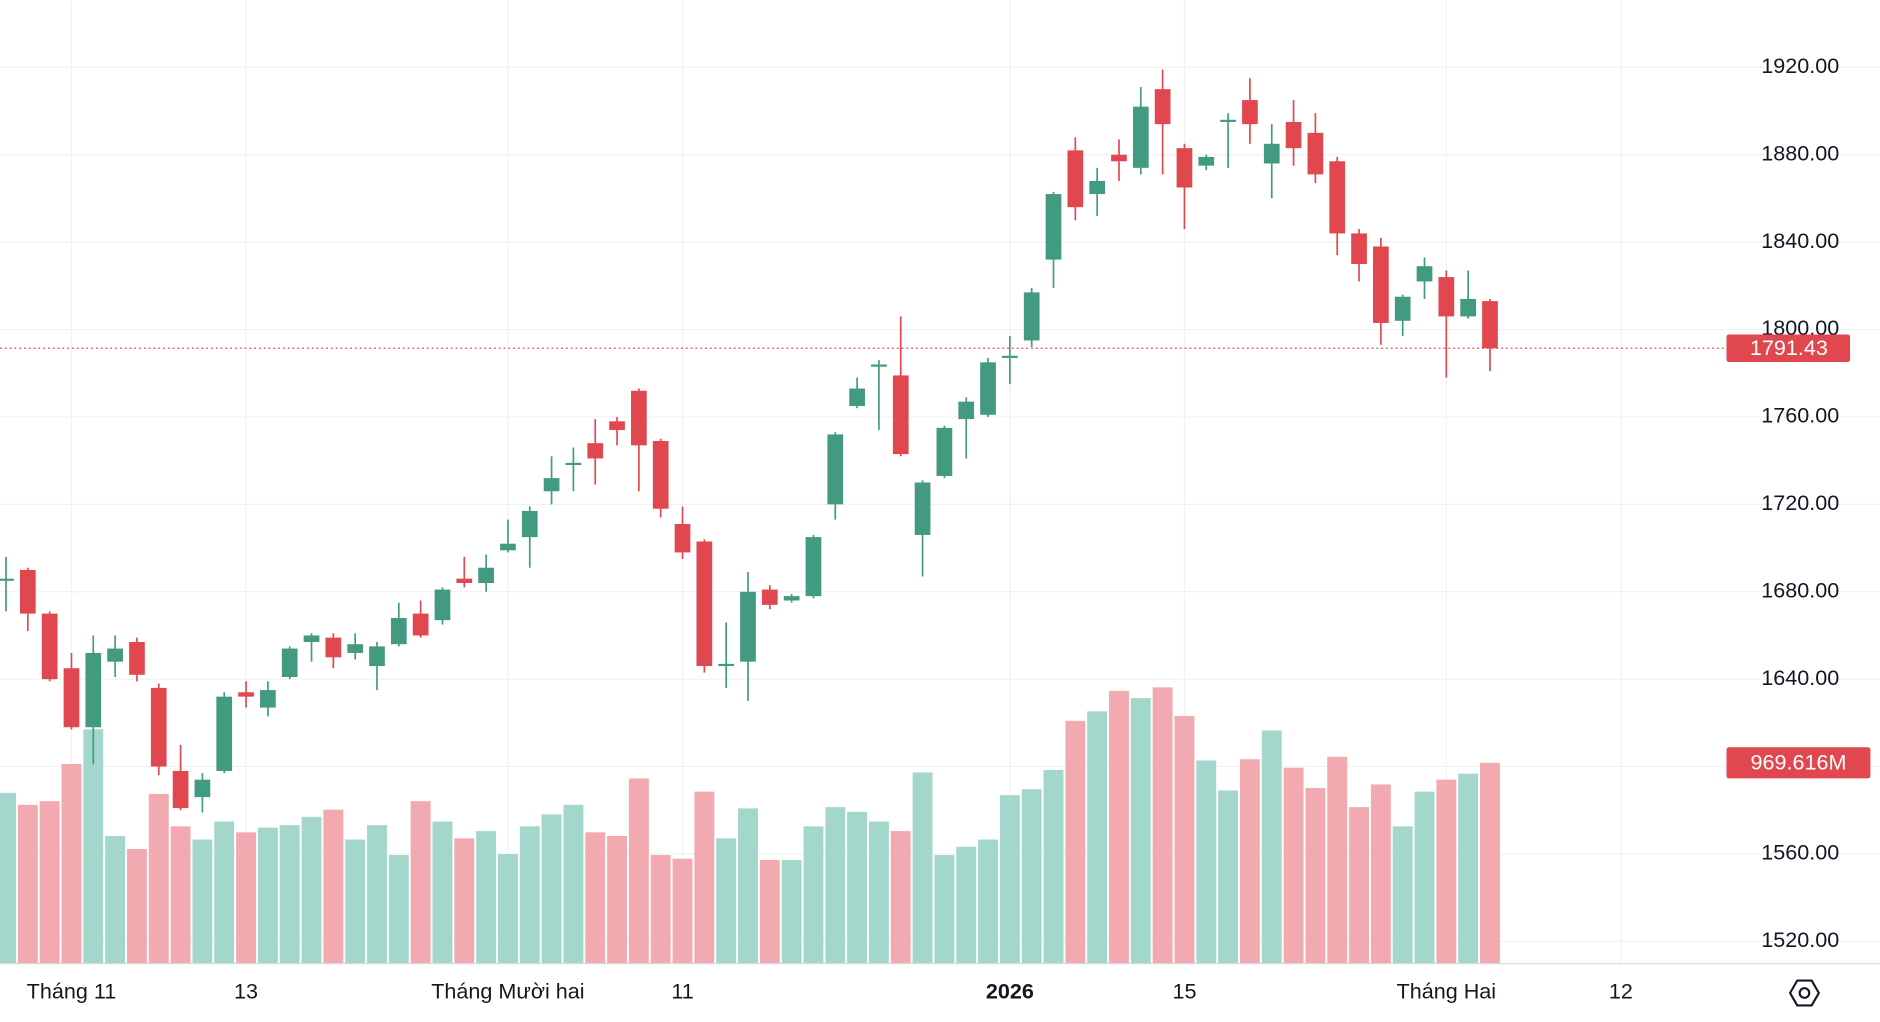 This screenshot has height=1022, width=1880. I want to click on y-tick-label: 1720.00, so click(1800, 502).